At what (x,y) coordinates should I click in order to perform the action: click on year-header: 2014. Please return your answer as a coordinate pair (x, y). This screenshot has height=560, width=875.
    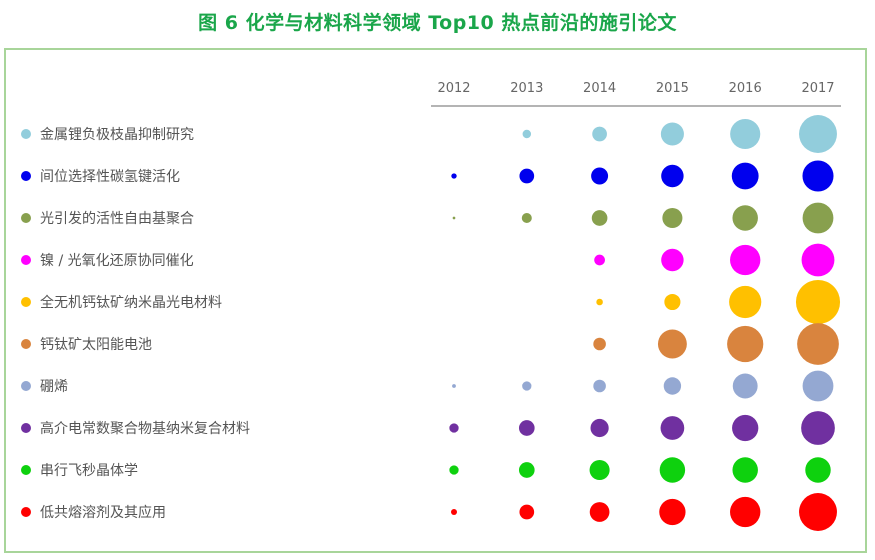
    Looking at the image, I should click on (599, 88).